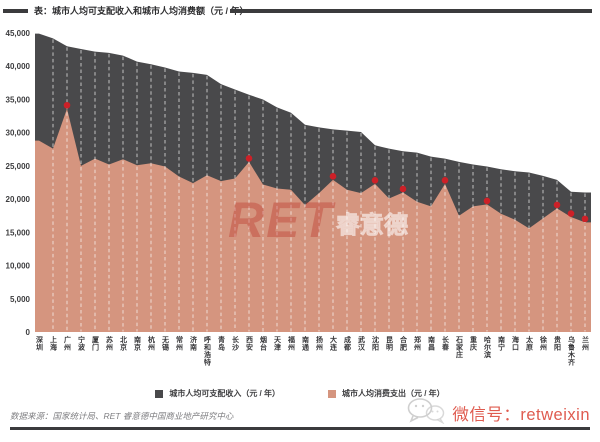  What do you see at coordinates (393, 393) in the screenshot?
I see `legend-label-consumption: 城市人均消费支出（元 / 年）` at bounding box center [393, 393].